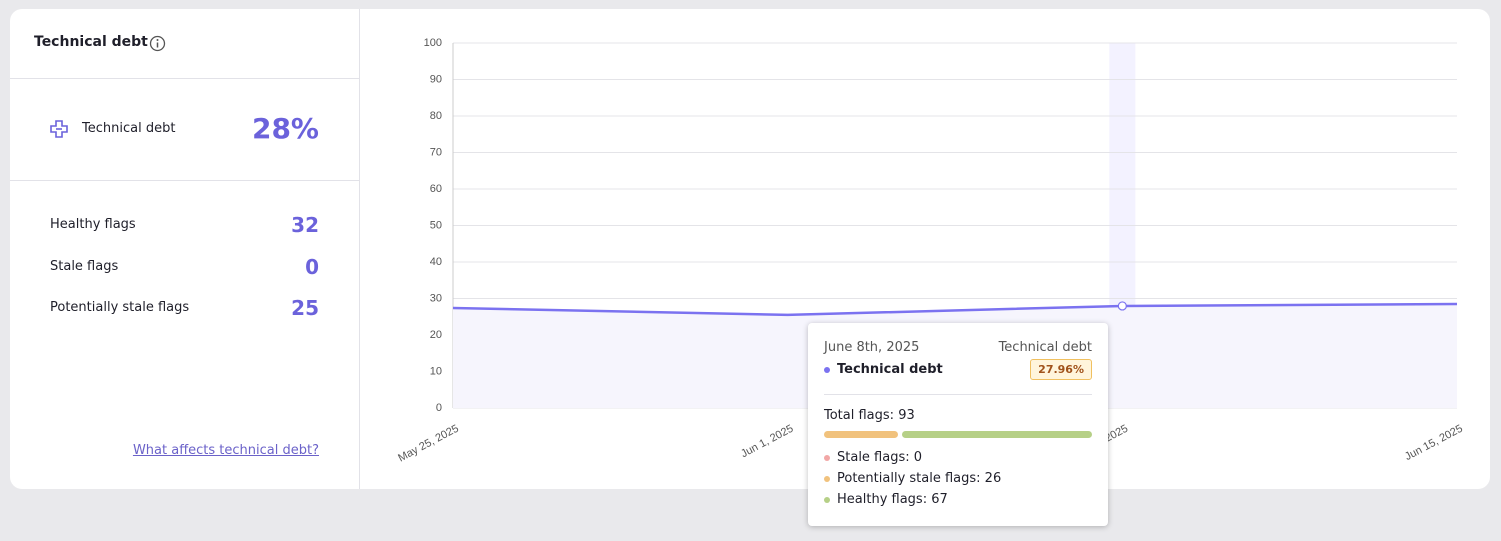  Describe the element at coordinates (428, 444) in the screenshot. I see `x-tick-label: May 25, 2025` at that location.